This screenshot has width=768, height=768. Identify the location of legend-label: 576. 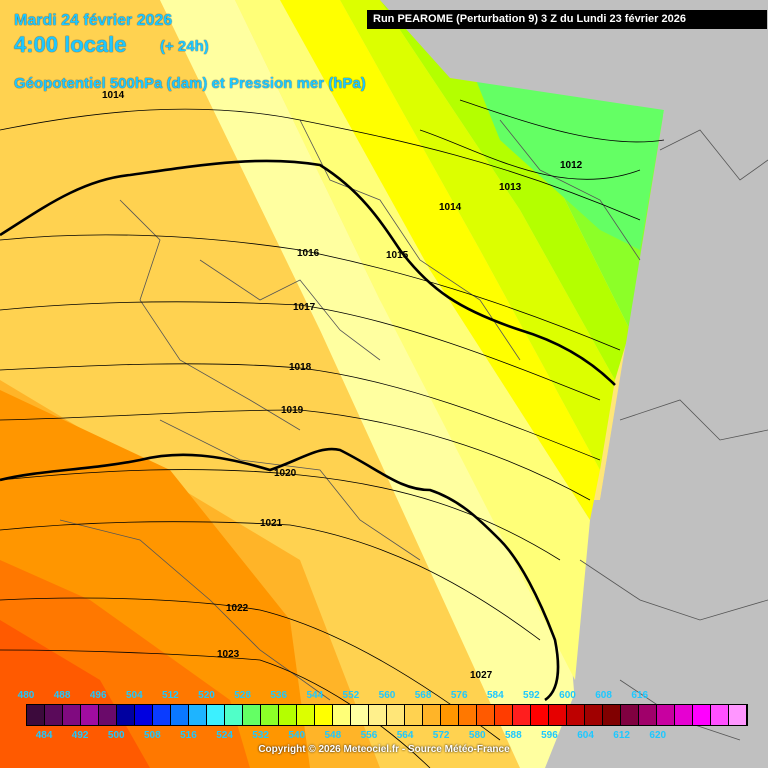
(459, 695).